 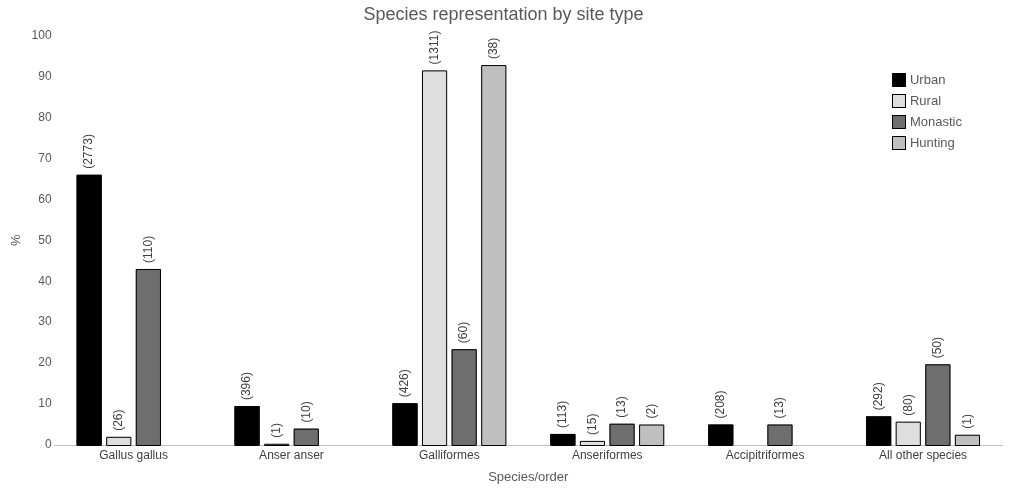 I want to click on y-tick-label: 30, so click(x=45, y=321).